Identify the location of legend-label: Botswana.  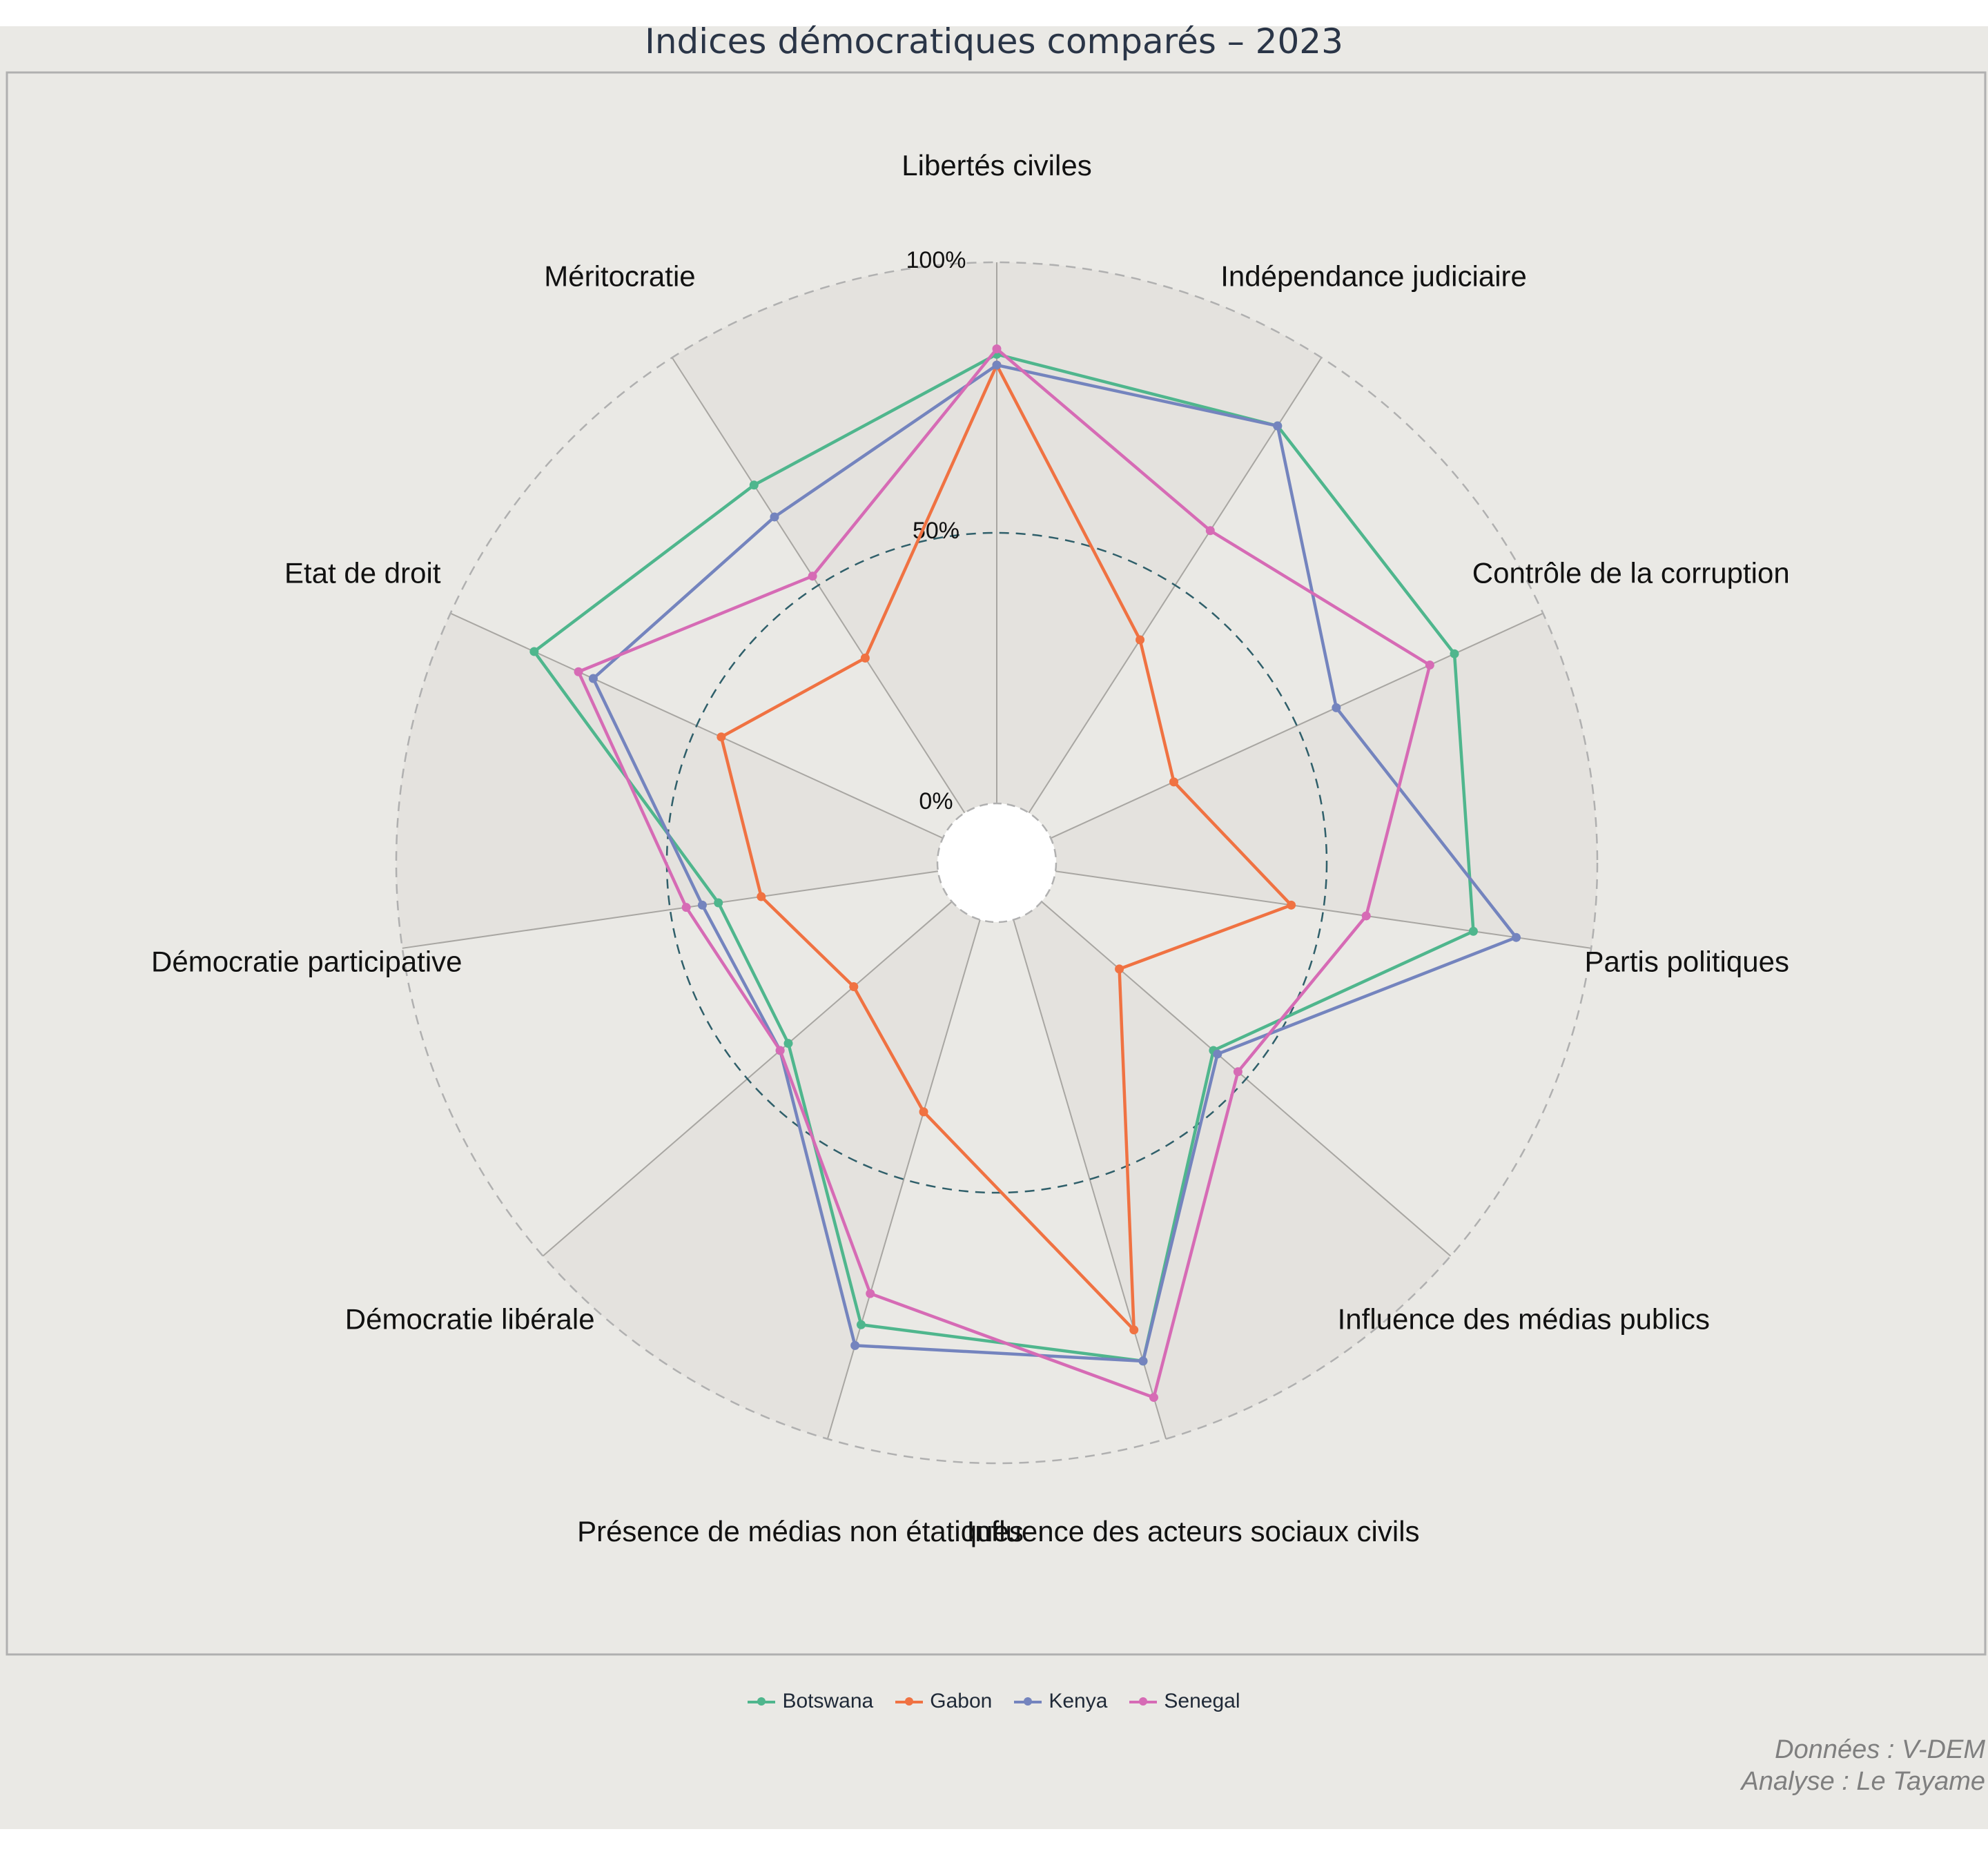
(828, 1701).